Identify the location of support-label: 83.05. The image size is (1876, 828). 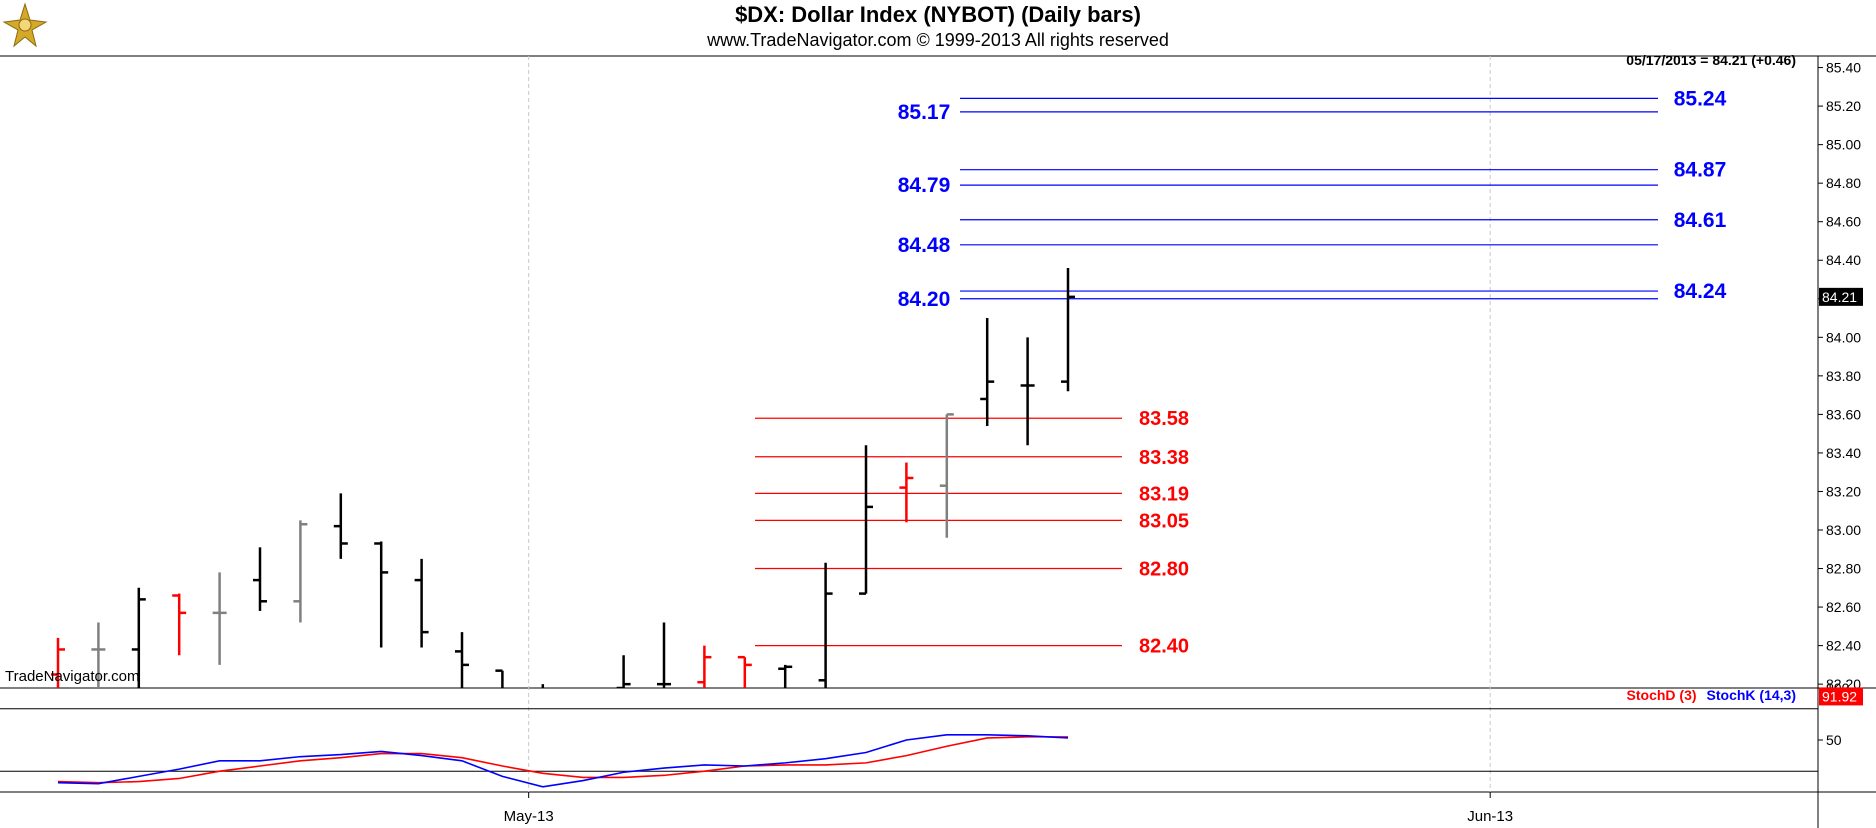
(1164, 521).